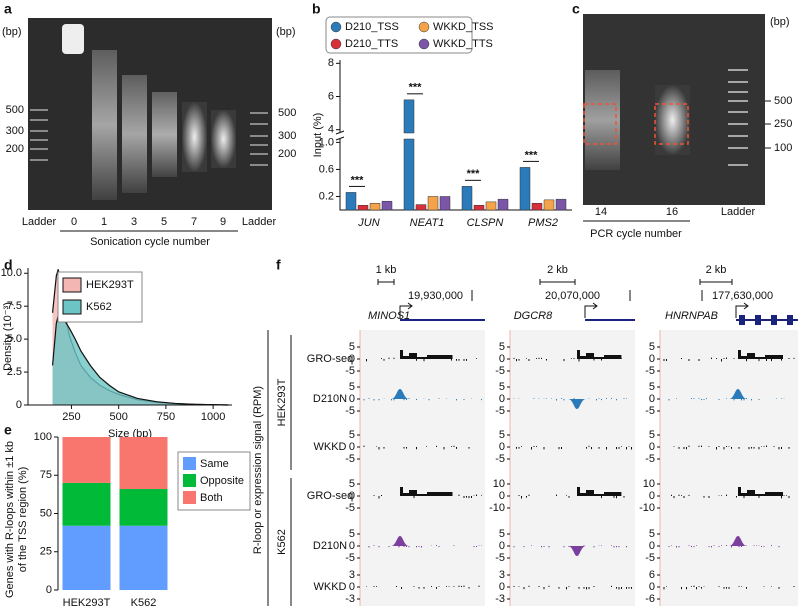  I want to click on gel-a, so click(150, 114).